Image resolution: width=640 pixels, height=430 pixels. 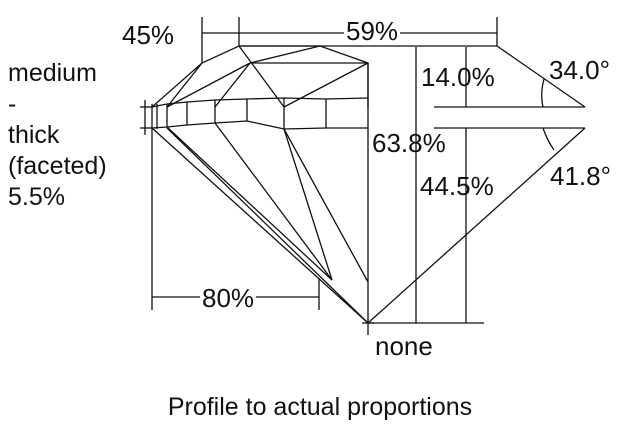 I want to click on crown-width-label: 45%, so click(x=148, y=35).